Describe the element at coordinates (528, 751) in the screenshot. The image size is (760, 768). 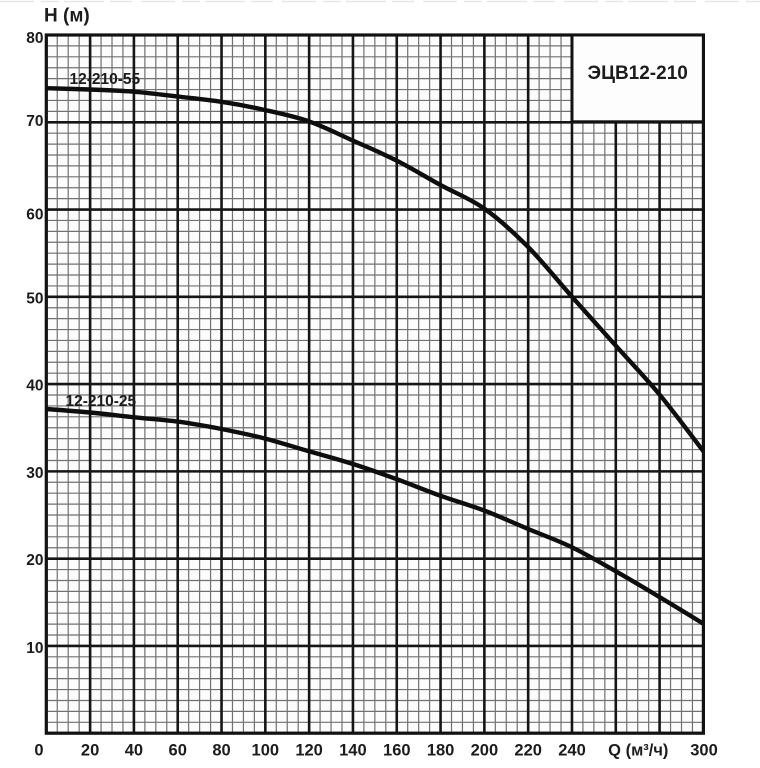
I see `svg-text: 220` at that location.